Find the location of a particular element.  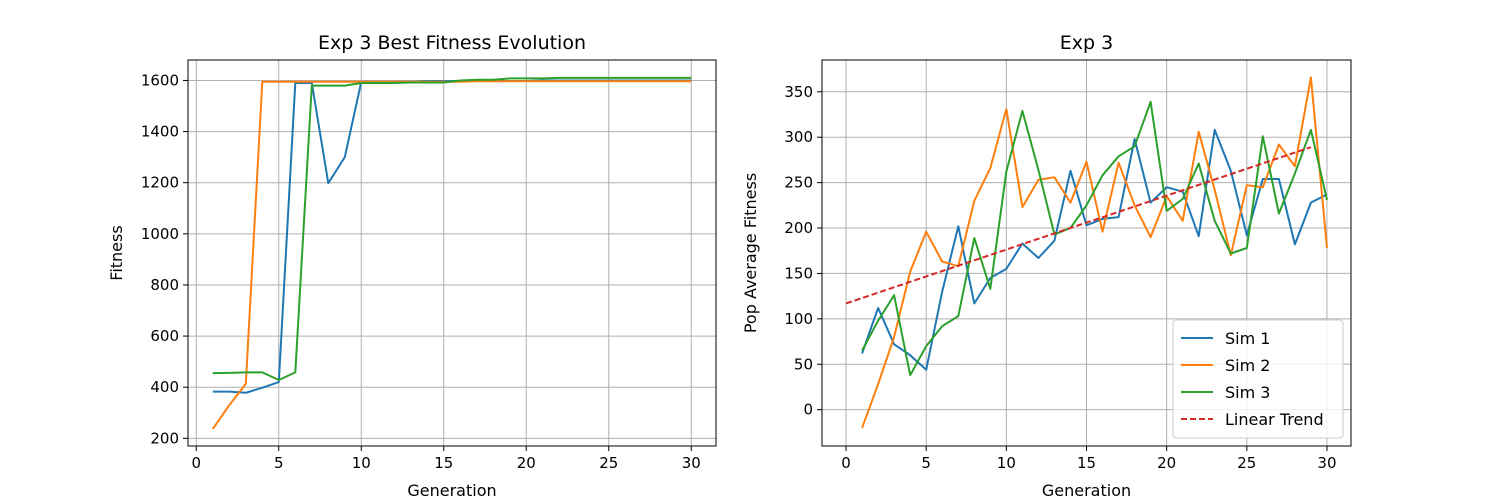

y-tick-label: 50 is located at coordinates (803, 364).